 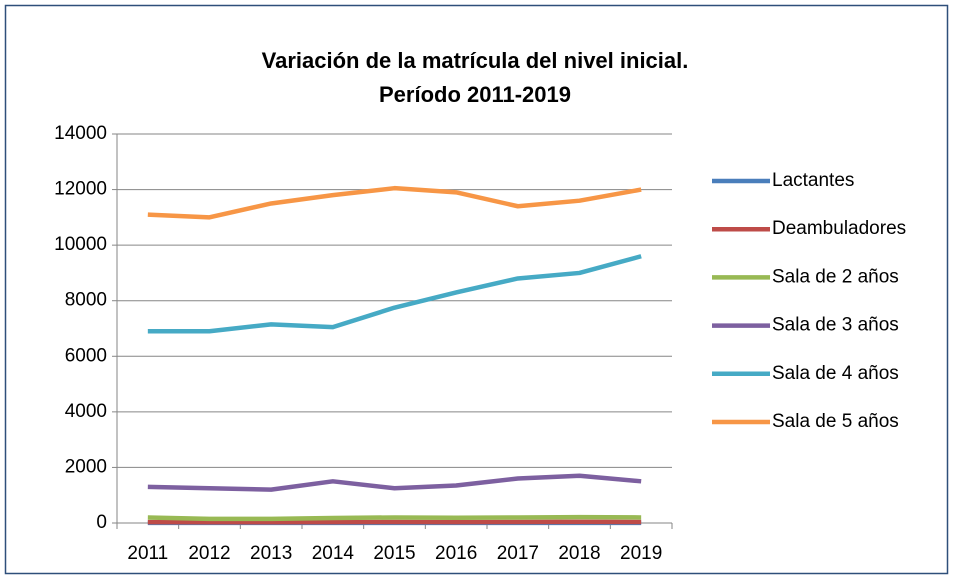 I want to click on x-tick-label: 2019, so click(x=641, y=553).